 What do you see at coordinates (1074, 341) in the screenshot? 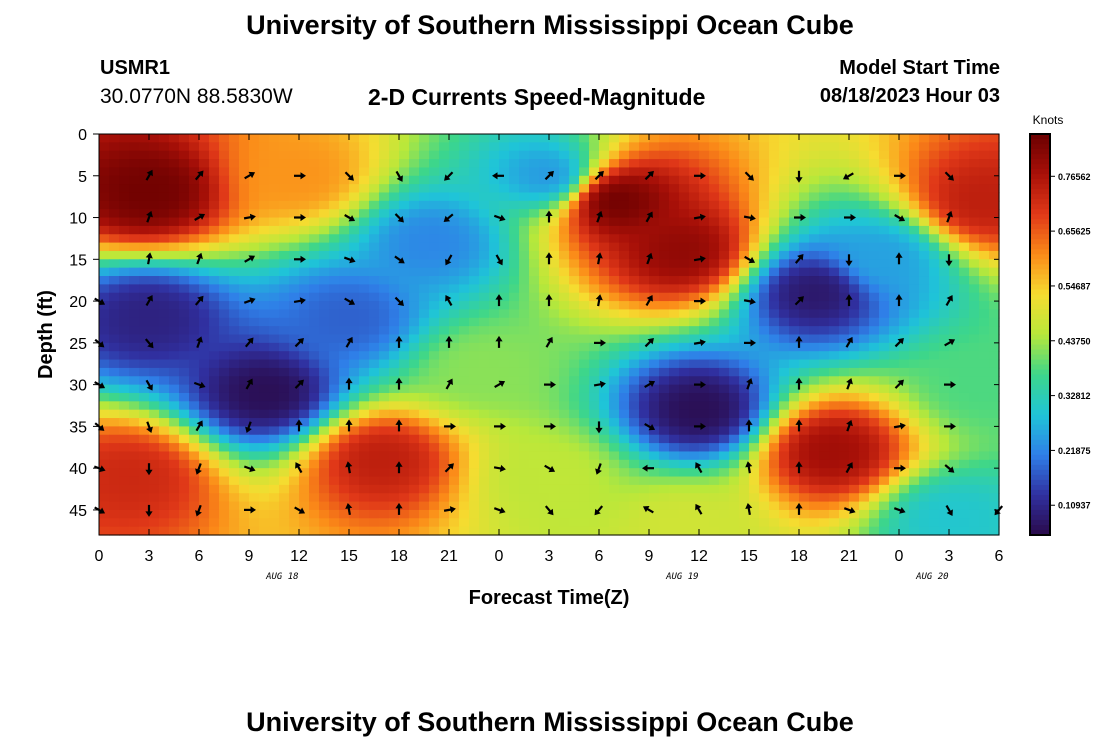
I see `colorbar-tick-label: 0.43750` at bounding box center [1074, 341].